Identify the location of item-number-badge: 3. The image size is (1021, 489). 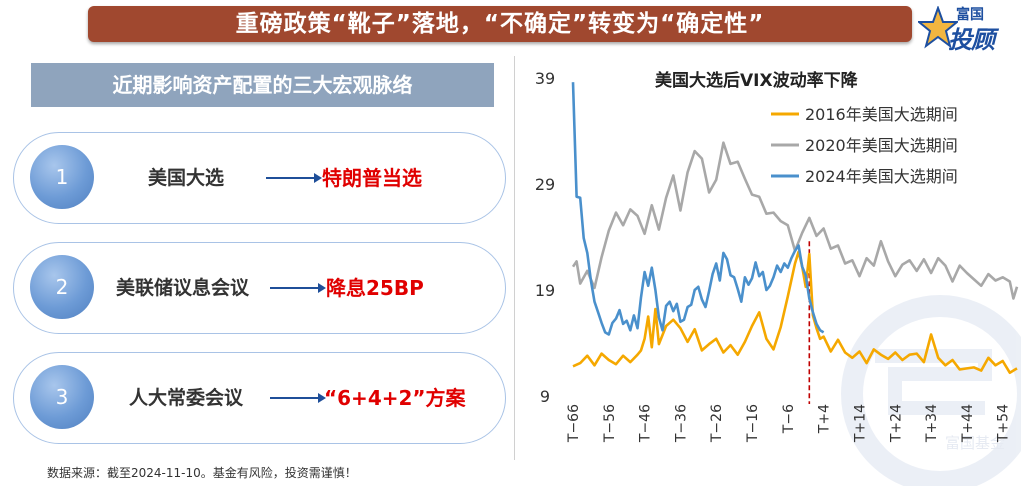
(62, 397).